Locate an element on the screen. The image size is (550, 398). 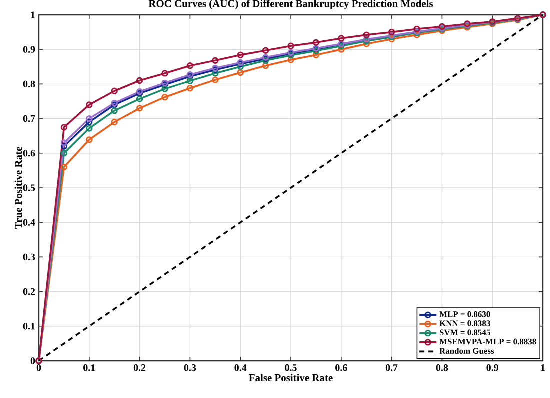
y-tick-label: 0.6 is located at coordinates (29, 153).